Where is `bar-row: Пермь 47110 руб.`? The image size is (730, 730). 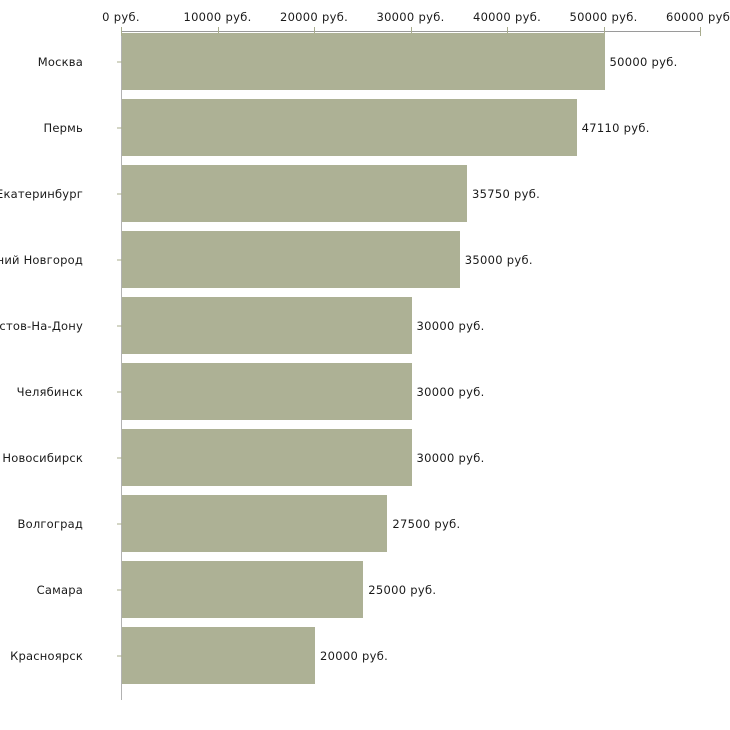
bar-row: Пермь 47110 руб. is located at coordinates (365, 127).